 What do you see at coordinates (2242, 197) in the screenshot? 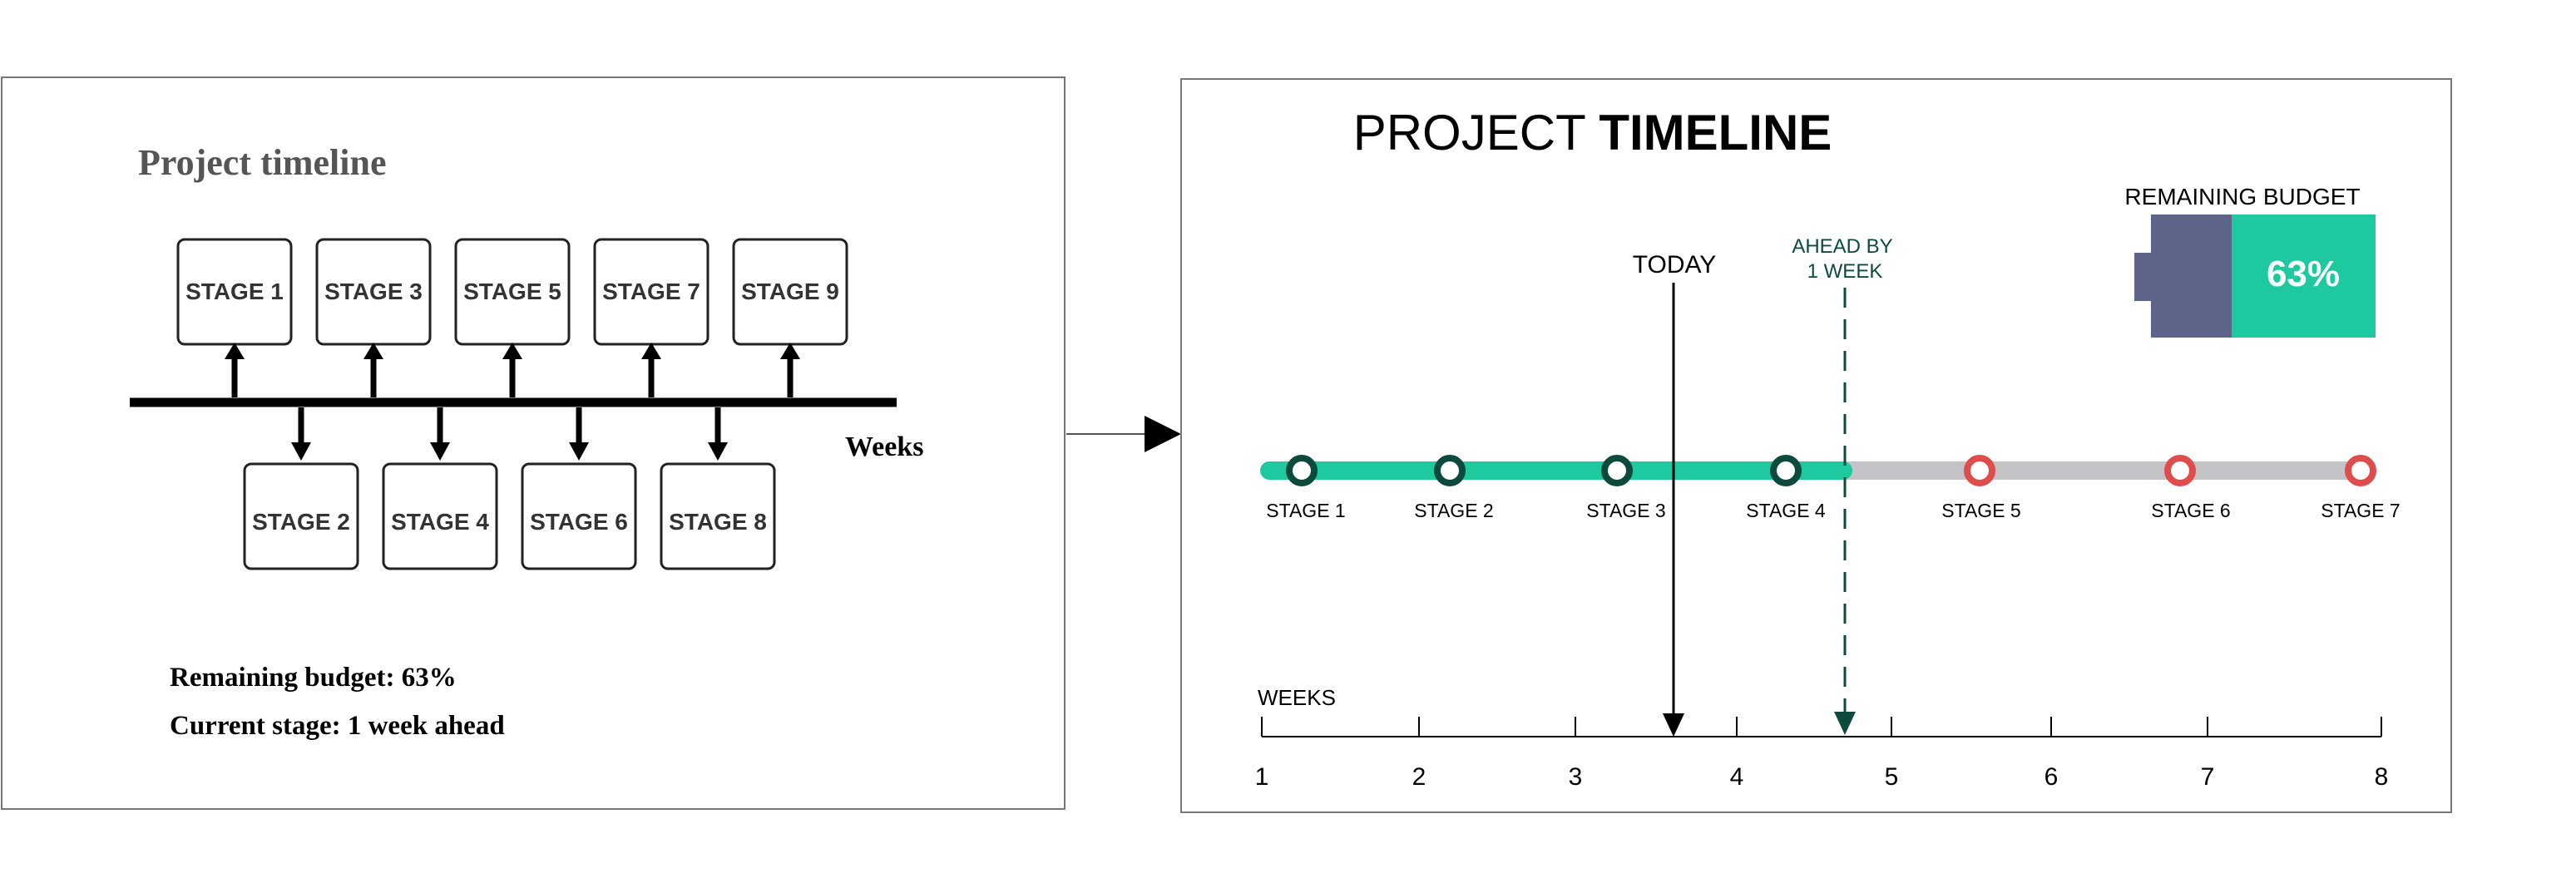
I see `budget-label: REMAINING BUDGET` at bounding box center [2242, 197].